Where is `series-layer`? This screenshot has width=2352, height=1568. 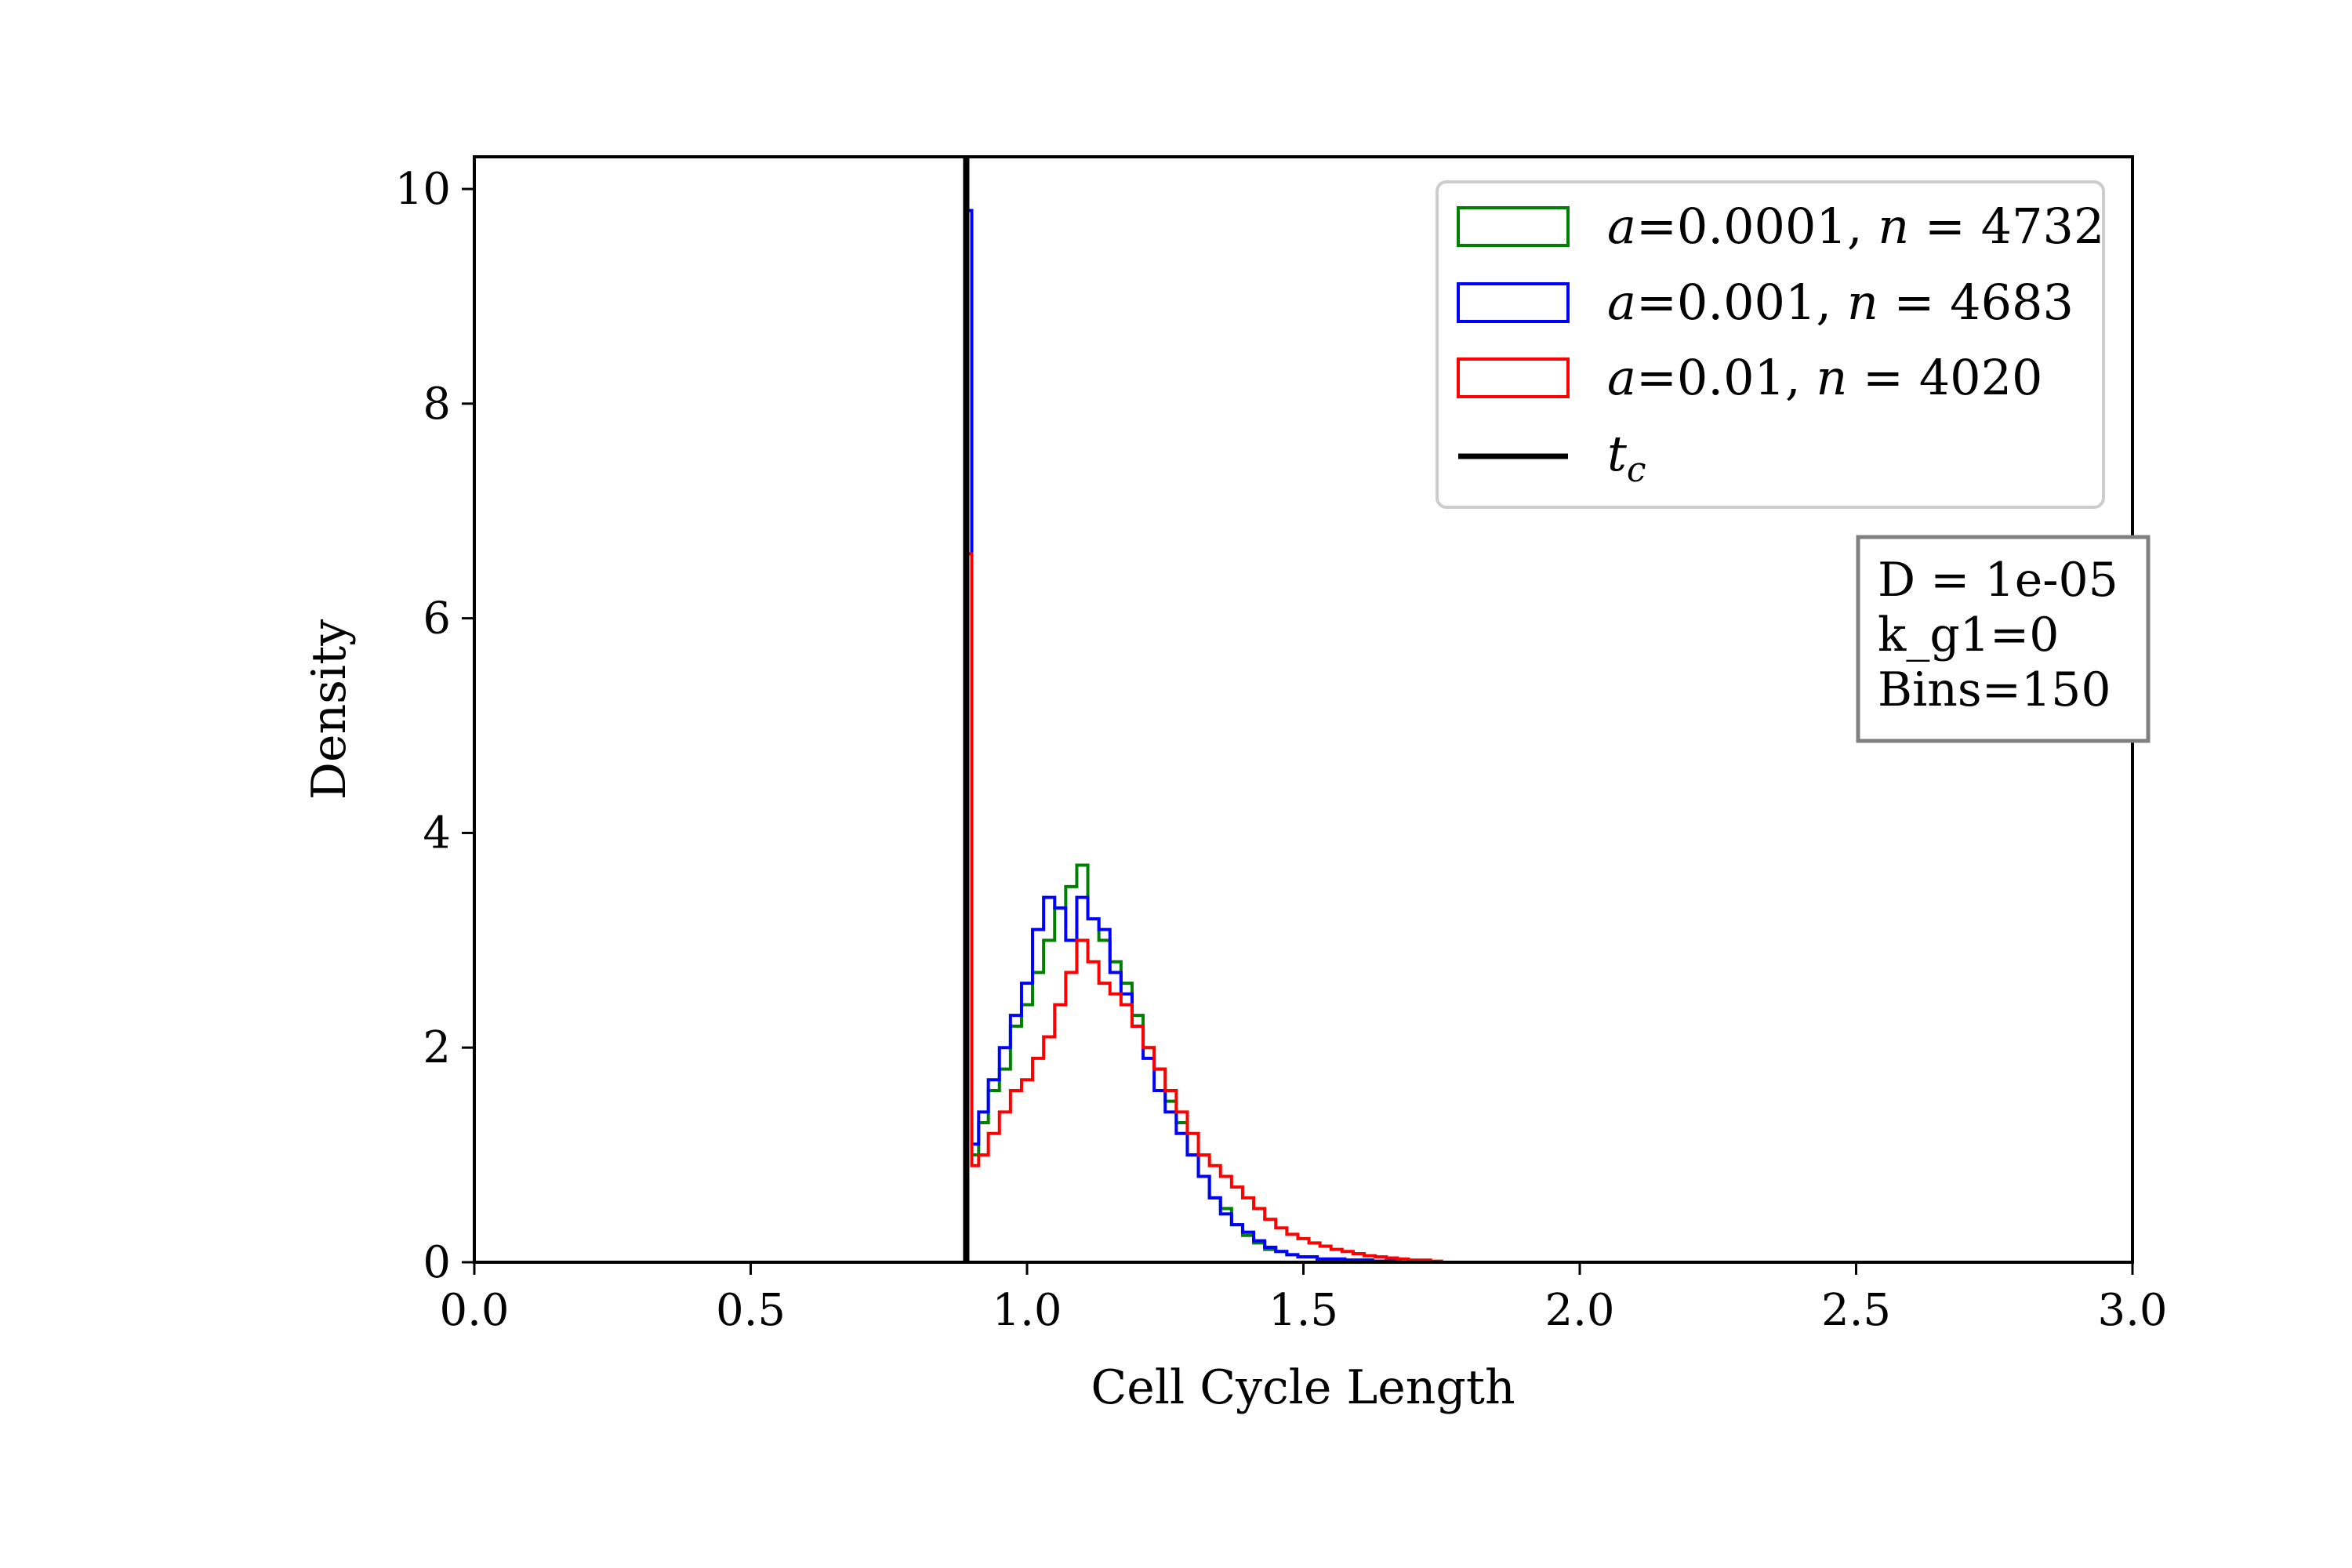
series-layer is located at coordinates (1203, 736).